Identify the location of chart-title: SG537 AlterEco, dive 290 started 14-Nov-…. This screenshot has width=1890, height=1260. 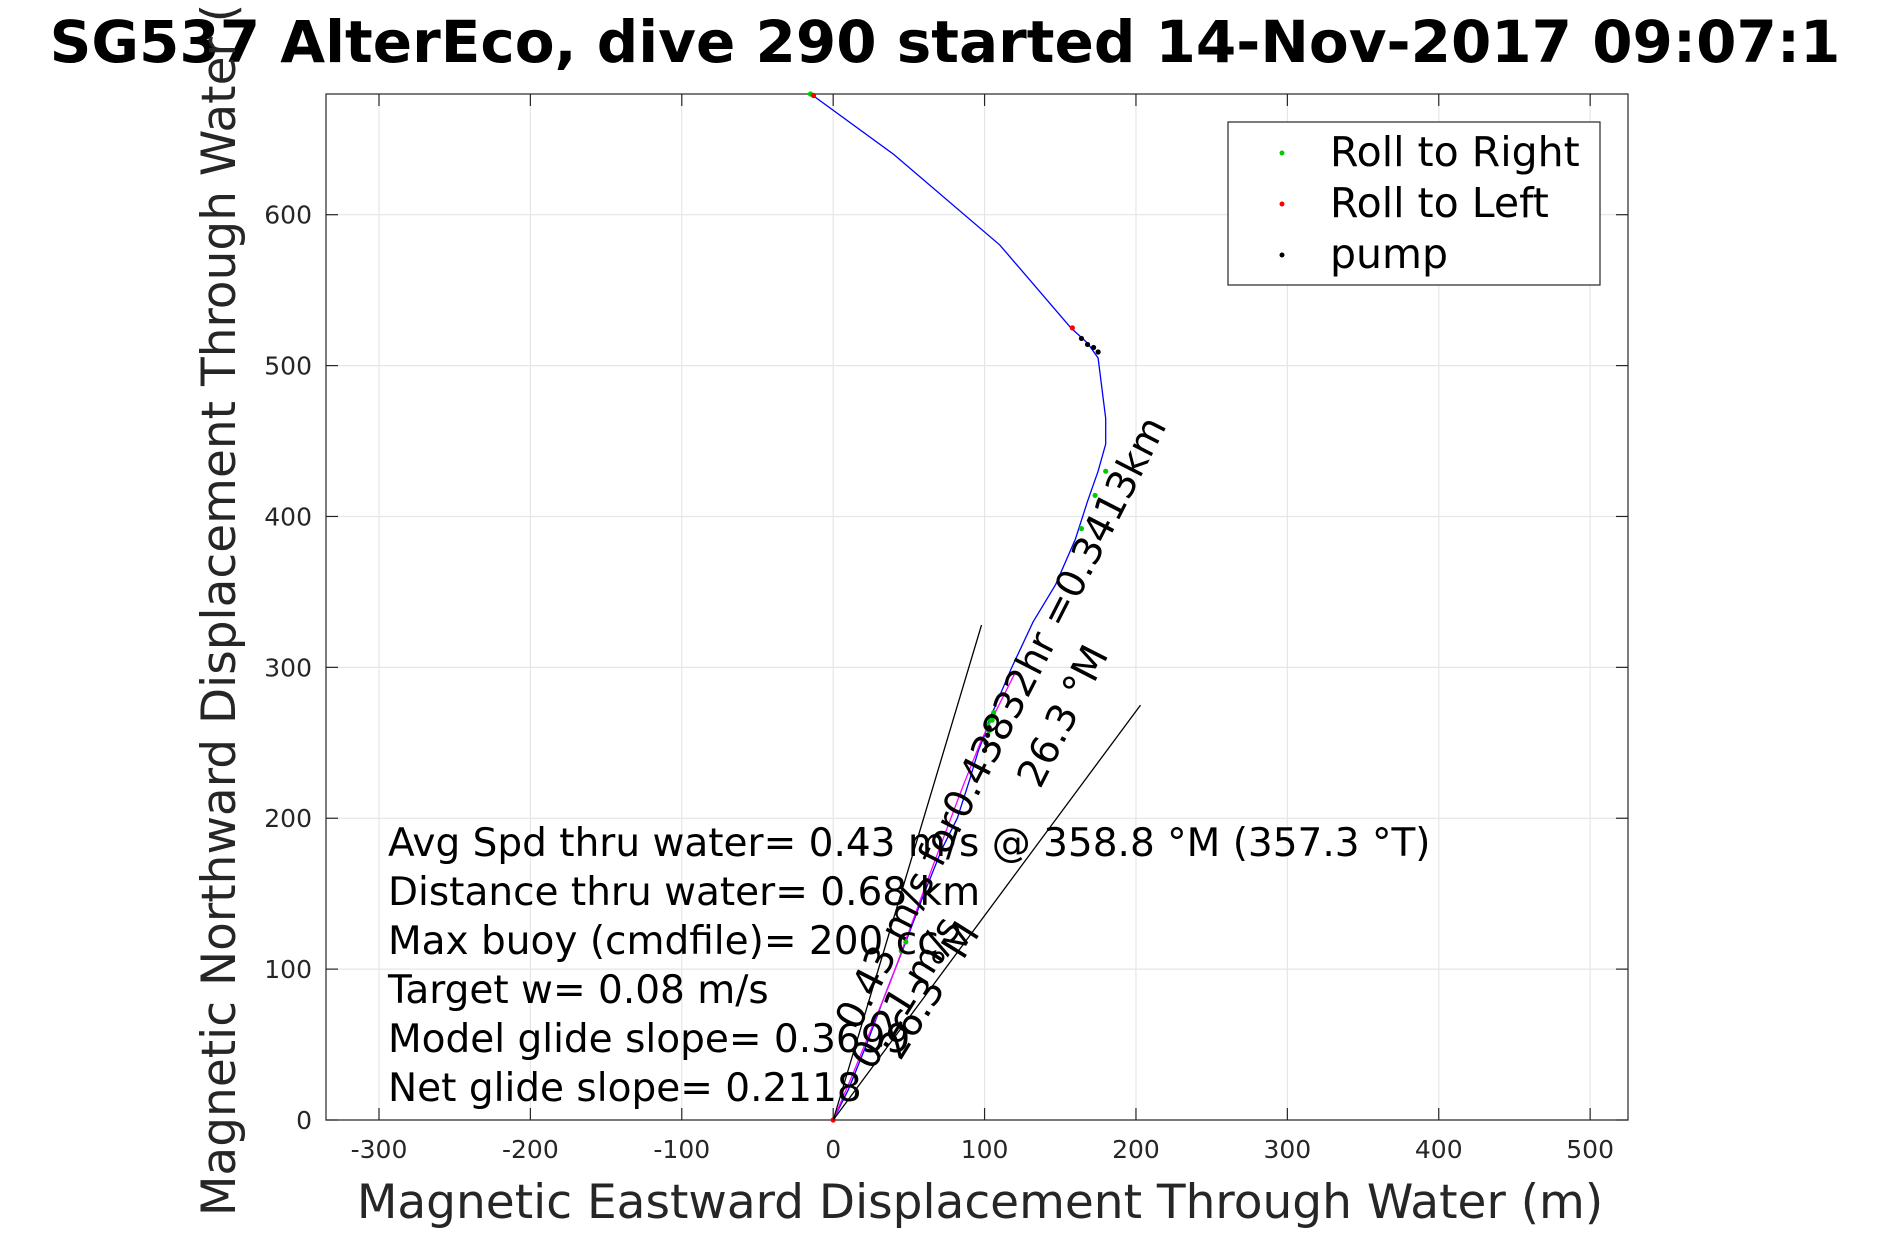
(945, 42).